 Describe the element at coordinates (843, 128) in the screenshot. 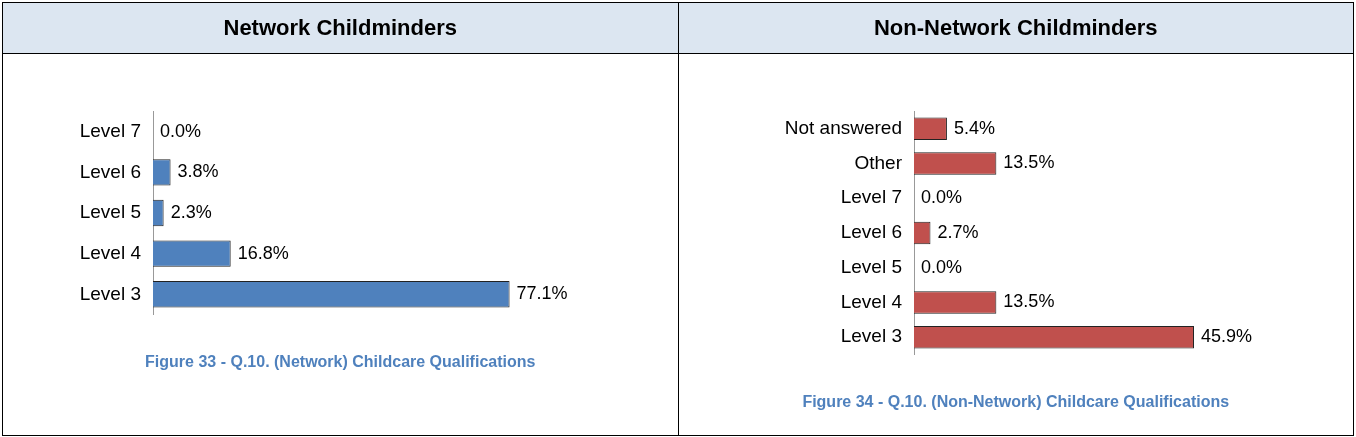

I see `y-tick-label: Not answered` at that location.